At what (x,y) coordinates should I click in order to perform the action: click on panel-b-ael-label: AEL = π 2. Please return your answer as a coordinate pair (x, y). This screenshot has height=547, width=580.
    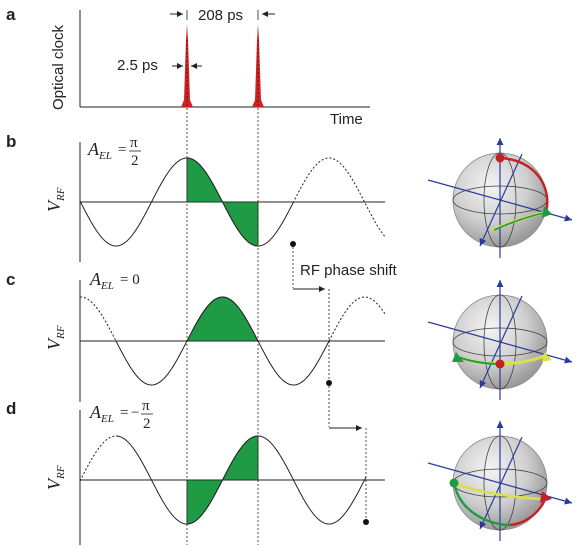
    Looking at the image, I should click on (114, 152).